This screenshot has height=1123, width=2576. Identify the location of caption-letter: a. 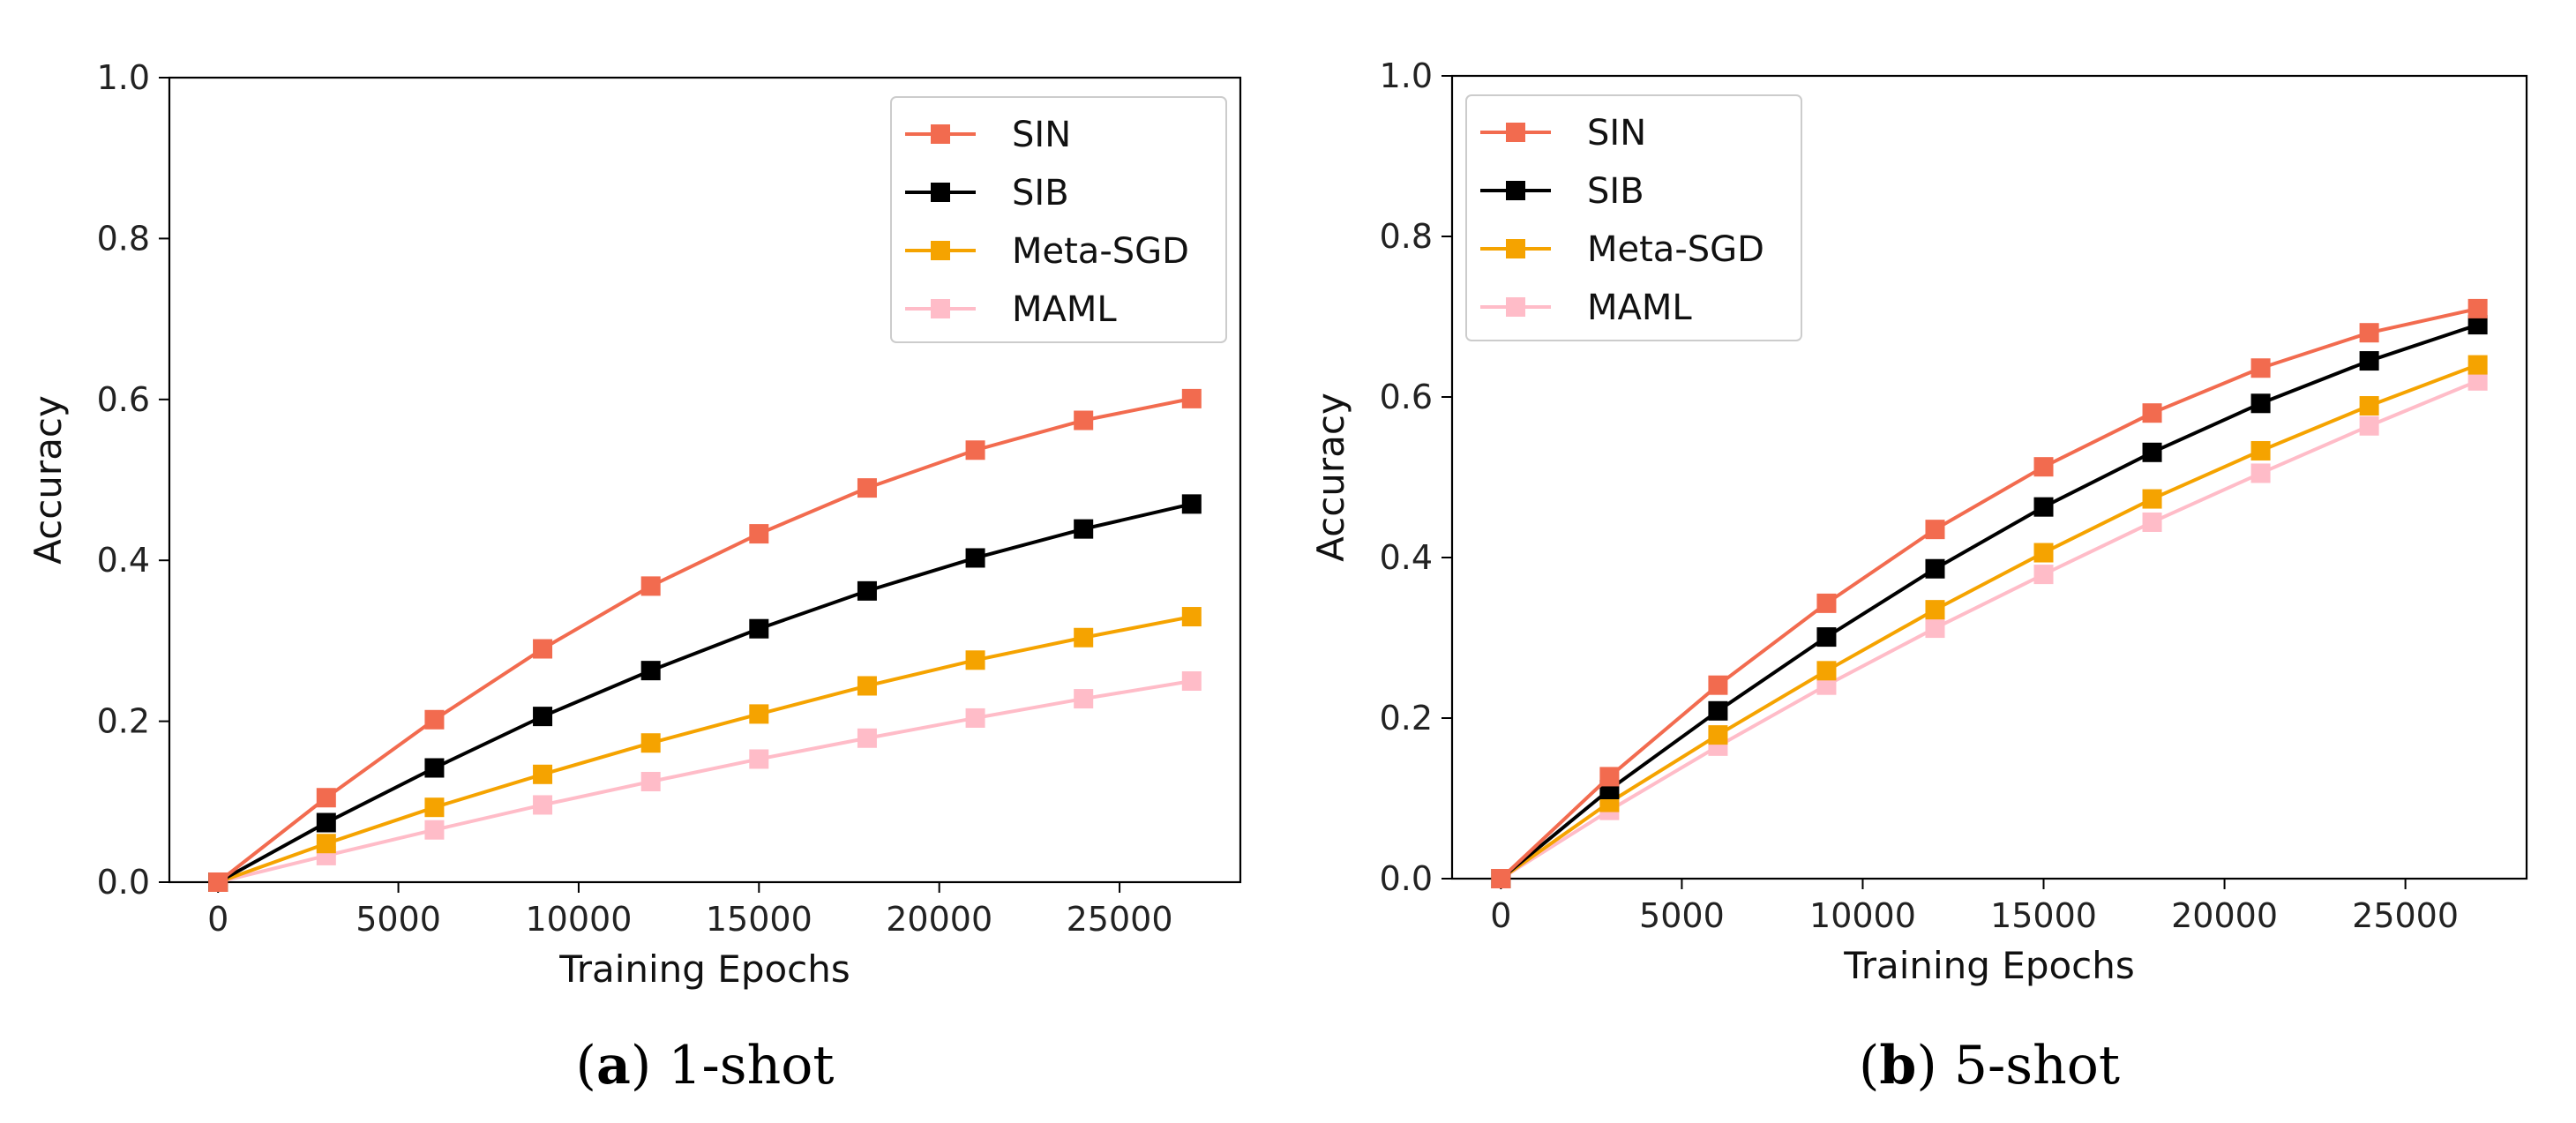
(614, 1066).